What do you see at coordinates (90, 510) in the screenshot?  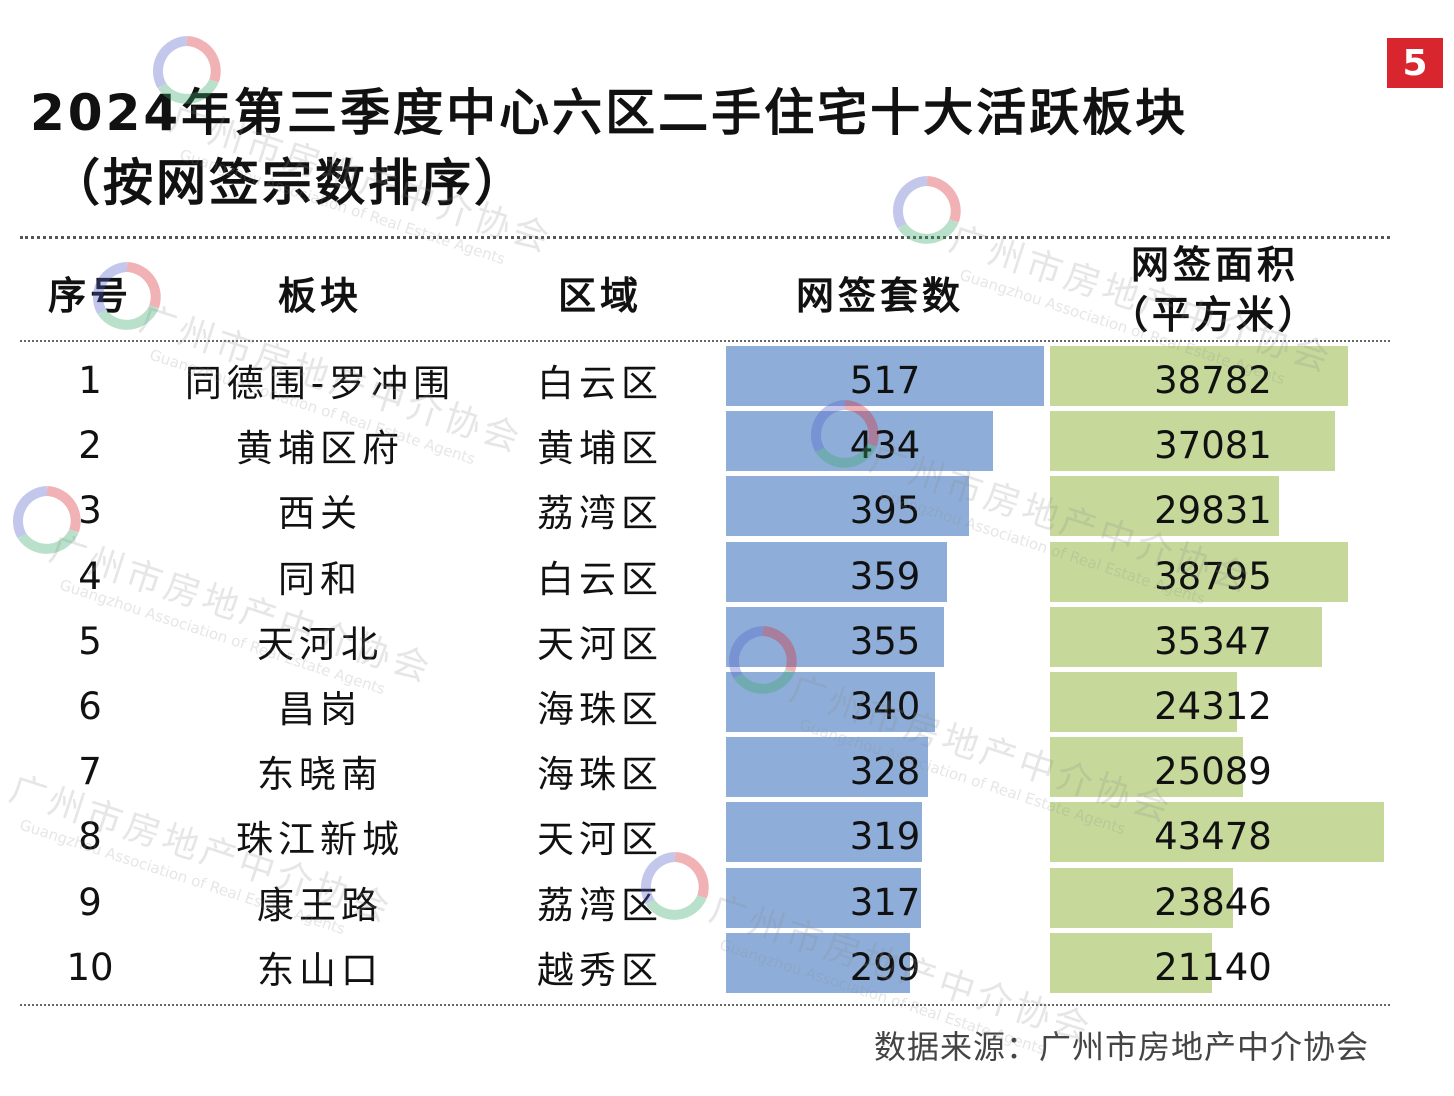 I see `row-rank: 3` at bounding box center [90, 510].